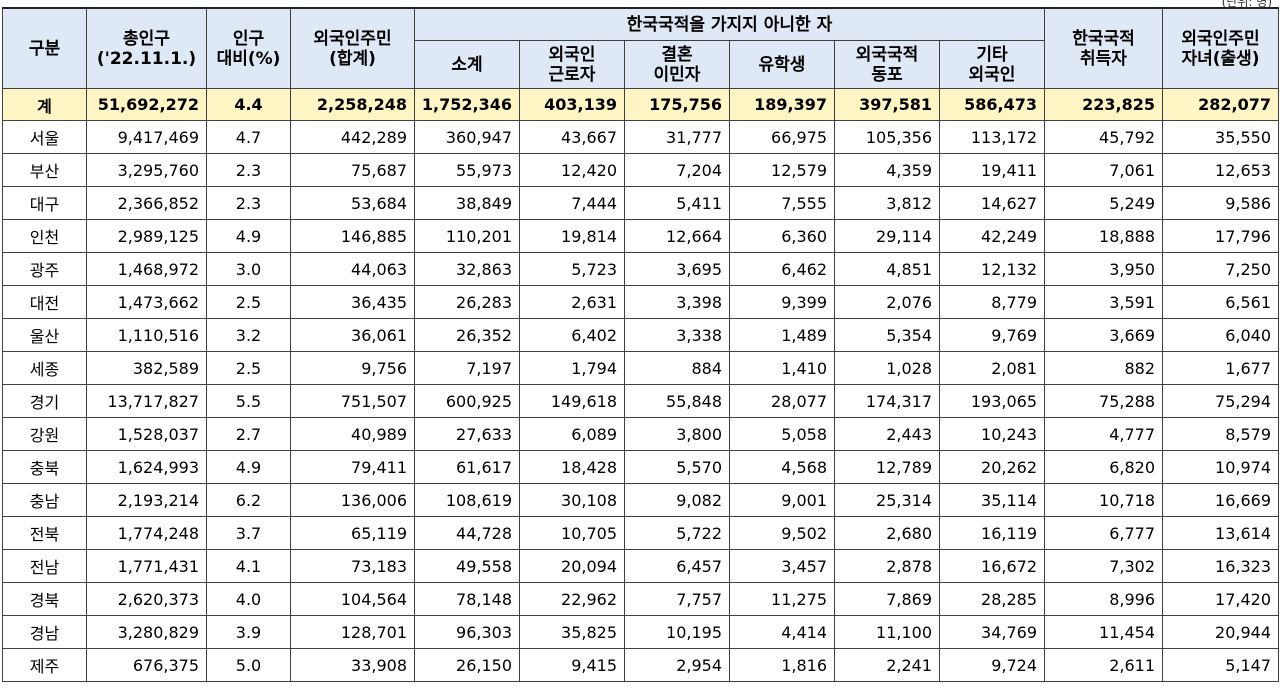 This screenshot has height=690, width=1280. Describe the element at coordinates (248, 48) in the screenshot. I see `header-population-ratio: 인구 대비(%)` at that location.